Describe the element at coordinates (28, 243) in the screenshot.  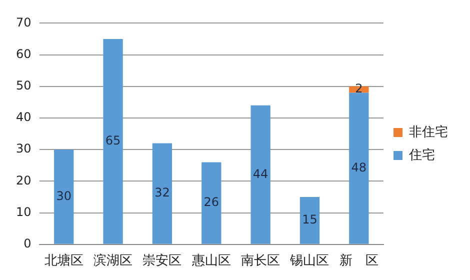
I see `y-tick-label: 0` at that location.